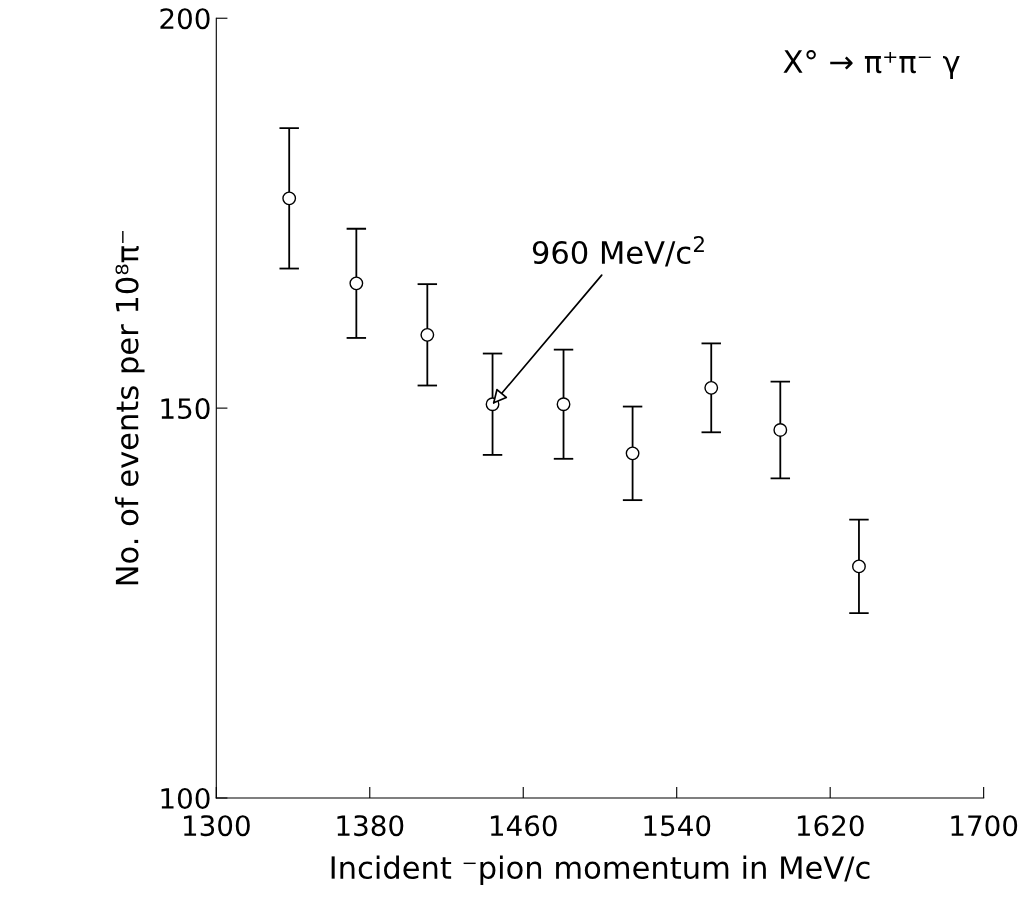 The image size is (1030, 912). What do you see at coordinates (618, 251) in the screenshot?
I see `annotation: 960 MeV/c$^{2}$` at bounding box center [618, 251].